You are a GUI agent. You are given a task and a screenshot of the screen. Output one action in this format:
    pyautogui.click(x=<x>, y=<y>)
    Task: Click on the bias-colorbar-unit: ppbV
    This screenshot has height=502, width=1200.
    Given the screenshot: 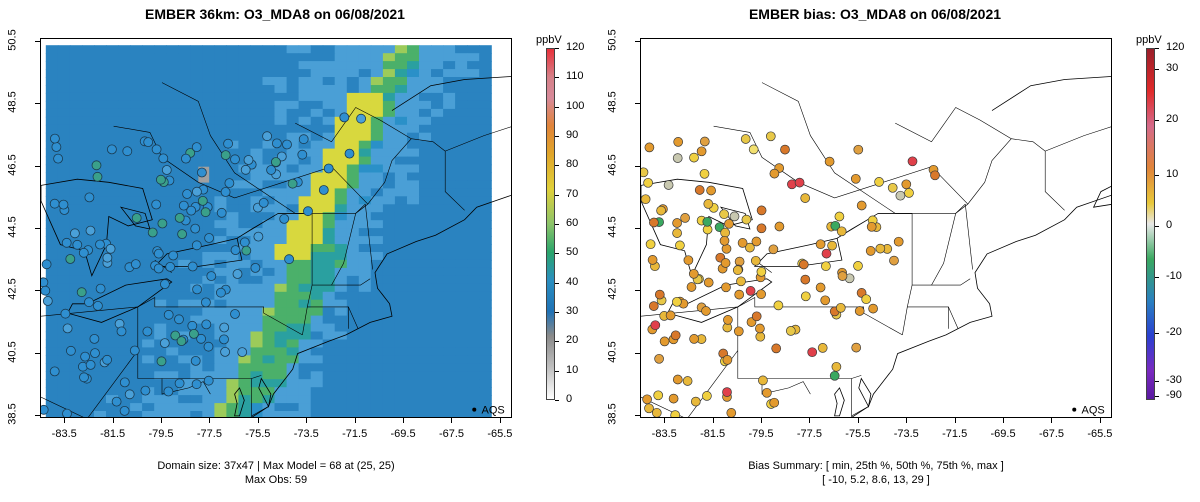 What is the action you would take?
    pyautogui.click(x=1149, y=40)
    